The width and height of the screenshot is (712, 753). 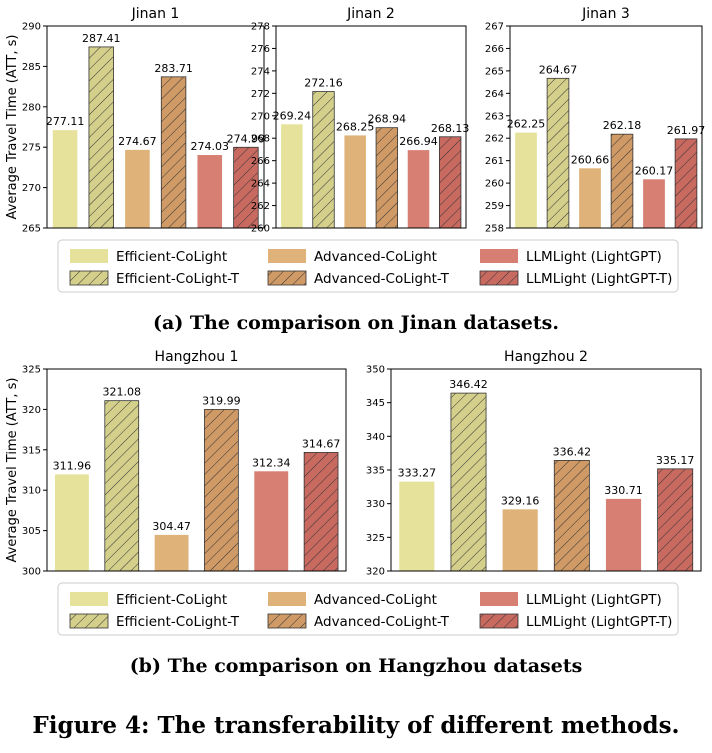 I want to click on y-tick-label: 270, so click(x=260, y=116).